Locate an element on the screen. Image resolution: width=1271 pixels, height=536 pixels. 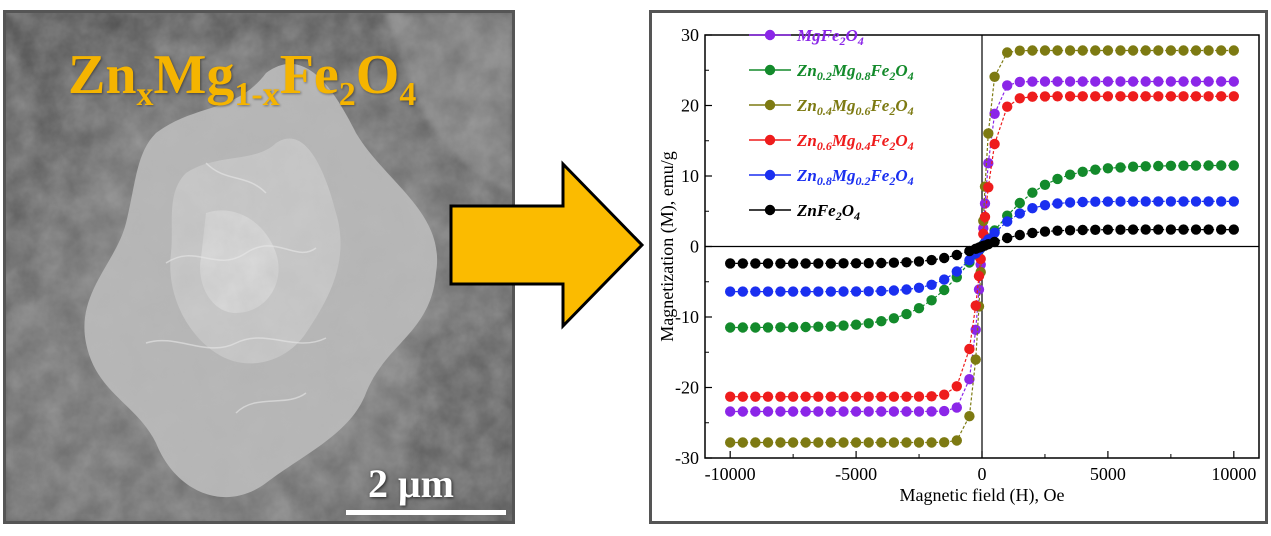
right-arrow-icon is located at coordinates (547, 245).